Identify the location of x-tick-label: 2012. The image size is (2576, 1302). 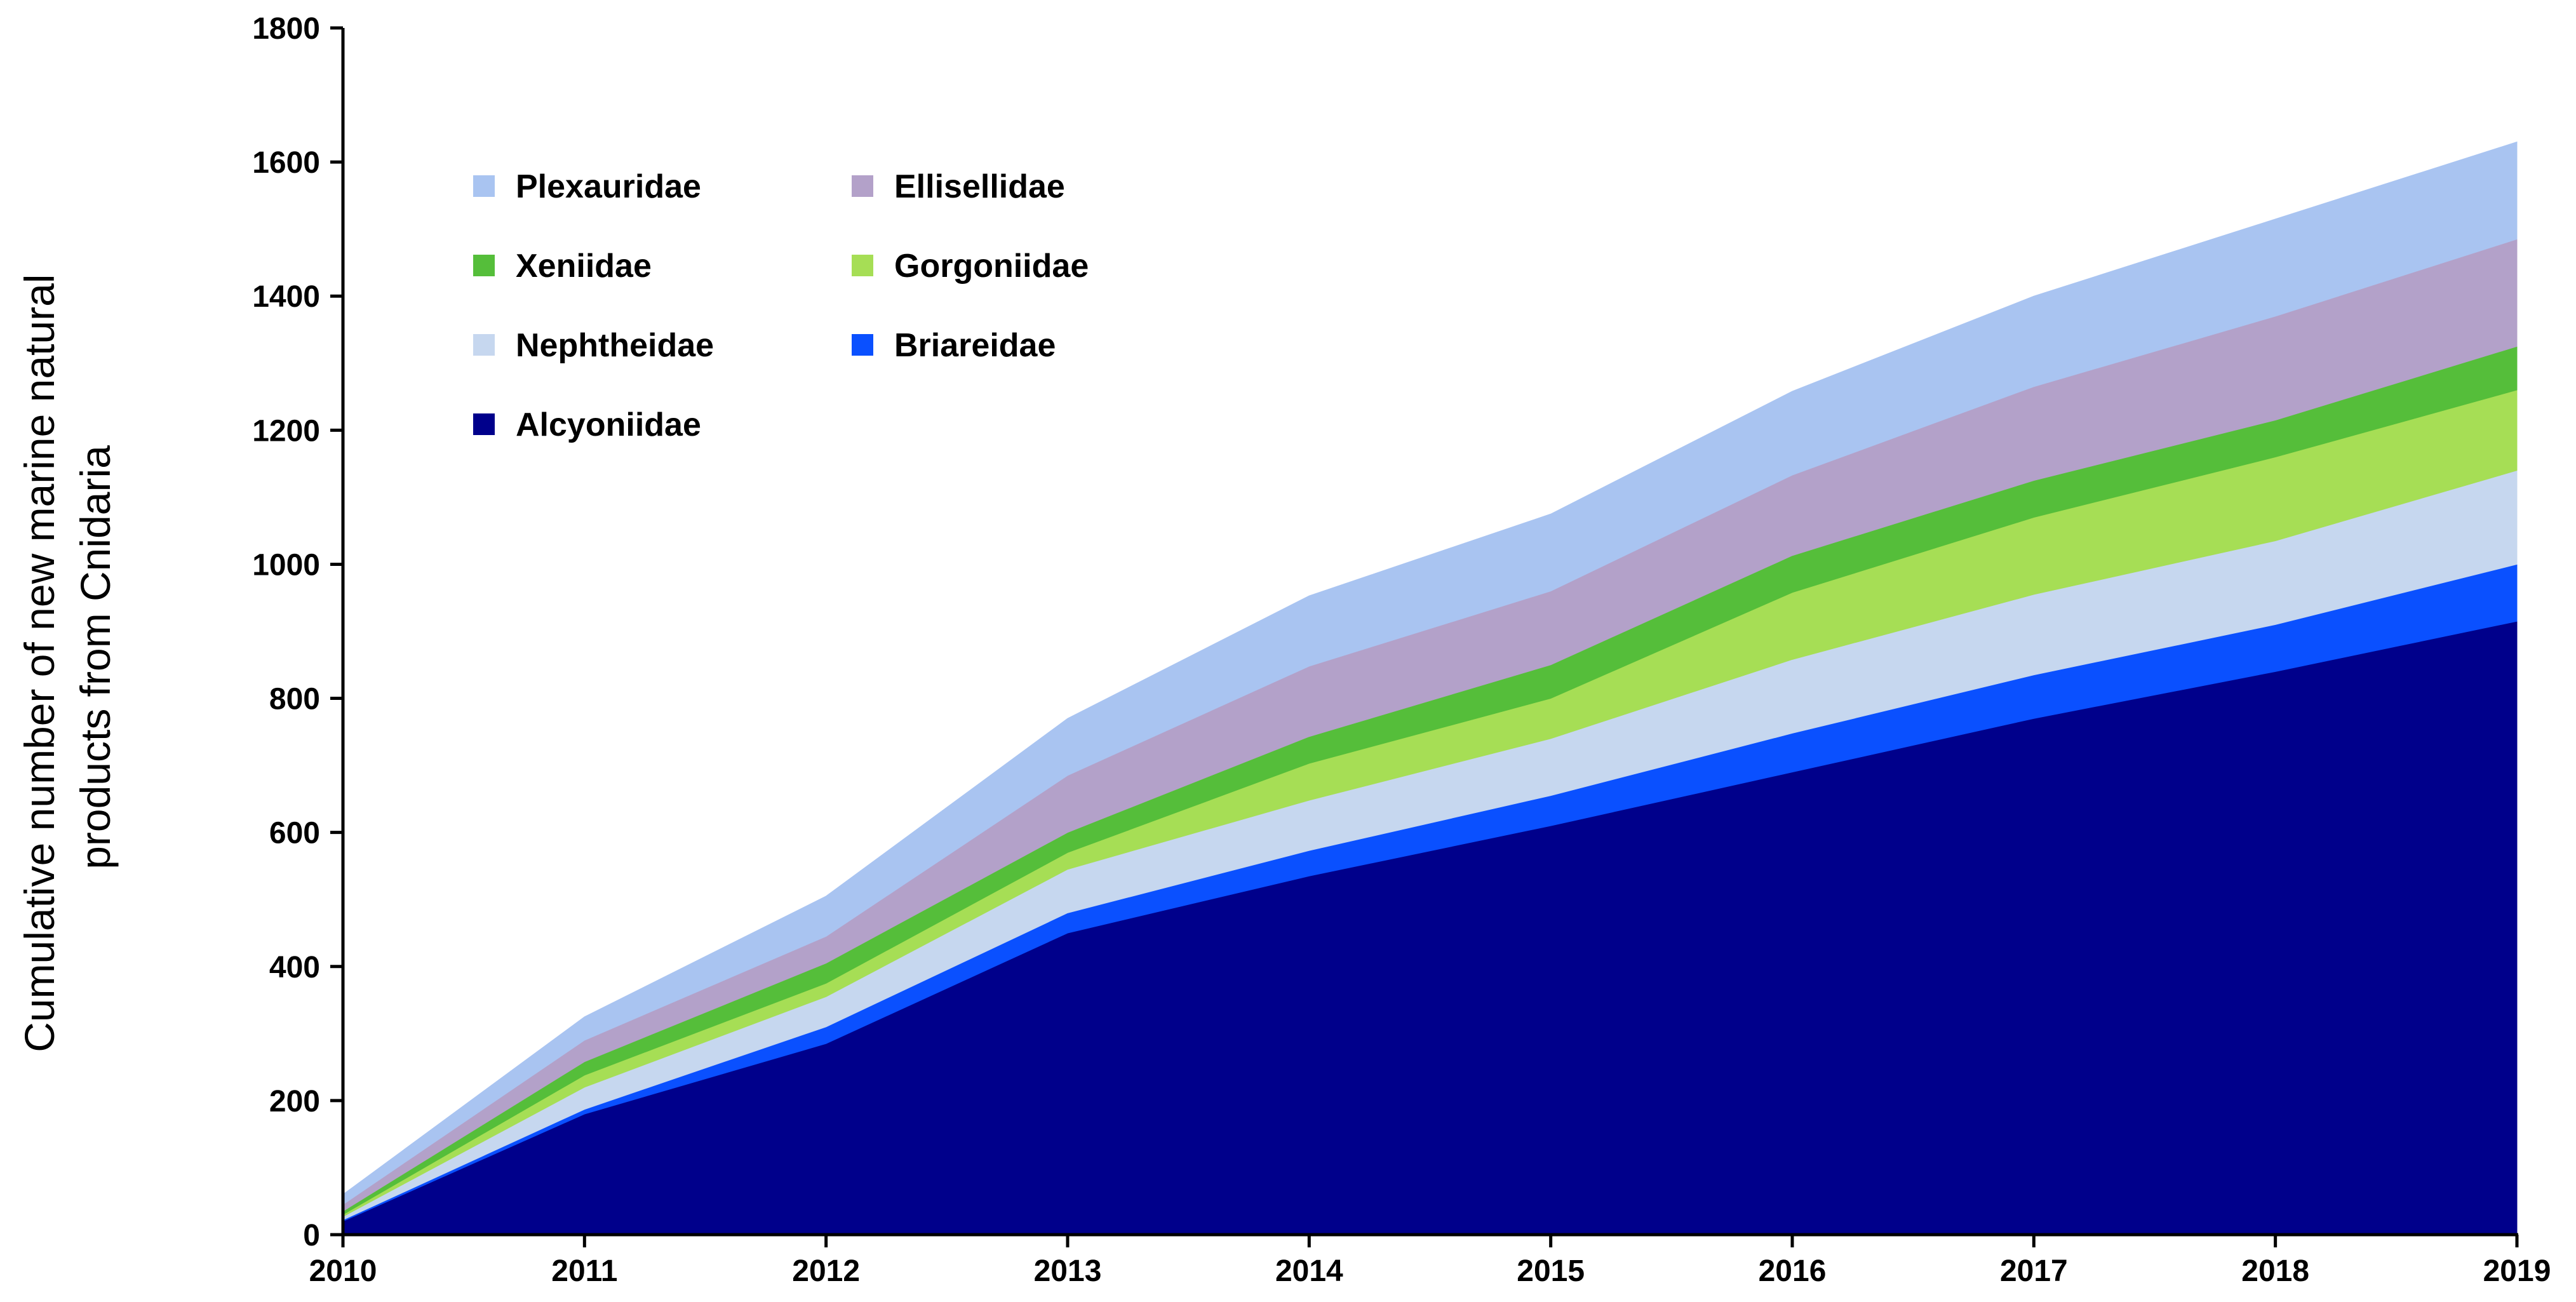
(826, 1271).